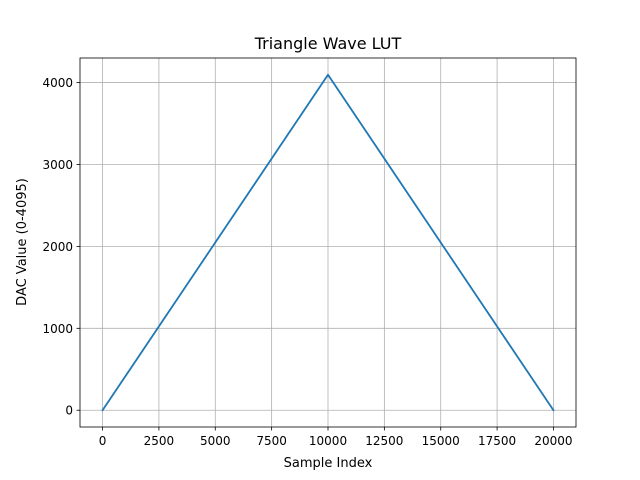 The height and width of the screenshot is (480, 640). I want to click on y-tick-label: 0, so click(69, 411).